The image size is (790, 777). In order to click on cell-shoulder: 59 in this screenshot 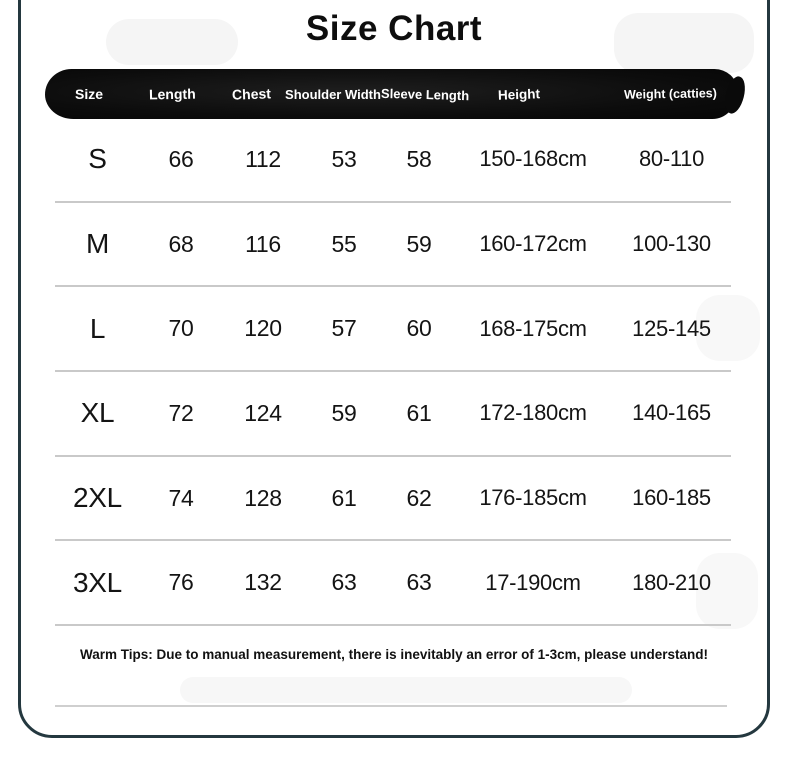, I will do `click(344, 412)`.